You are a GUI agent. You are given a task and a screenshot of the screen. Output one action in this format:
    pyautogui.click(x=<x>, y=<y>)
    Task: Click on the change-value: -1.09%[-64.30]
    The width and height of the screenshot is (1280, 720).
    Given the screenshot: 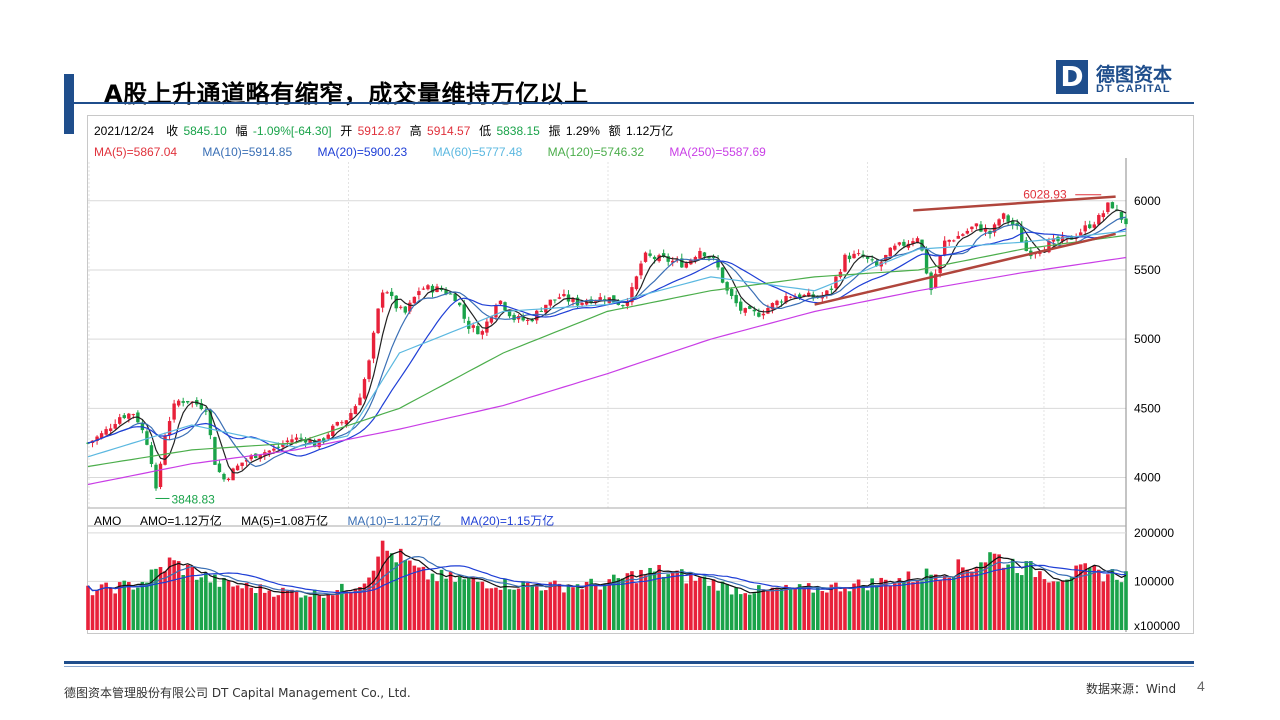 What is the action you would take?
    pyautogui.click(x=292, y=131)
    